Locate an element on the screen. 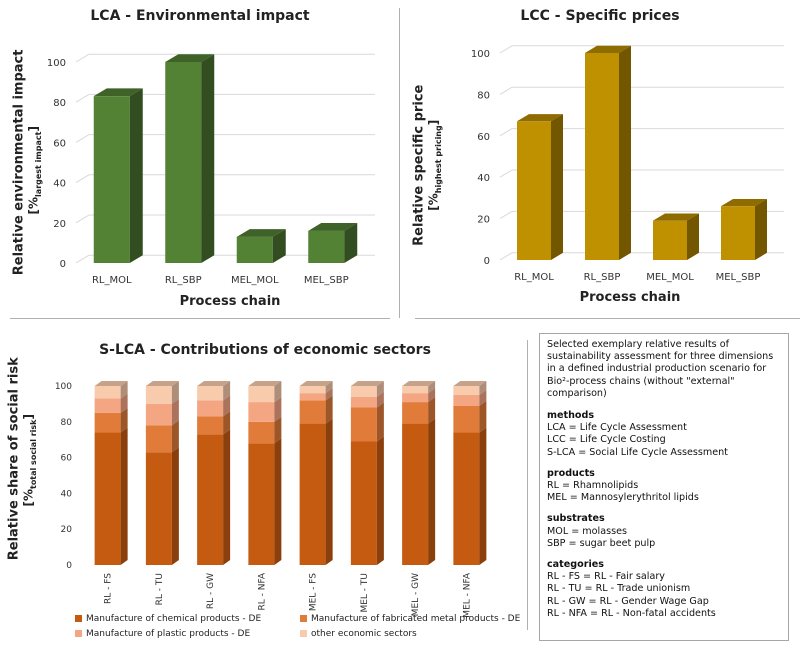 Image resolution: width=800 pixels, height=650 pixels. notes-line: MEL = Mannosylerythritol lipids is located at coordinates (623, 498).